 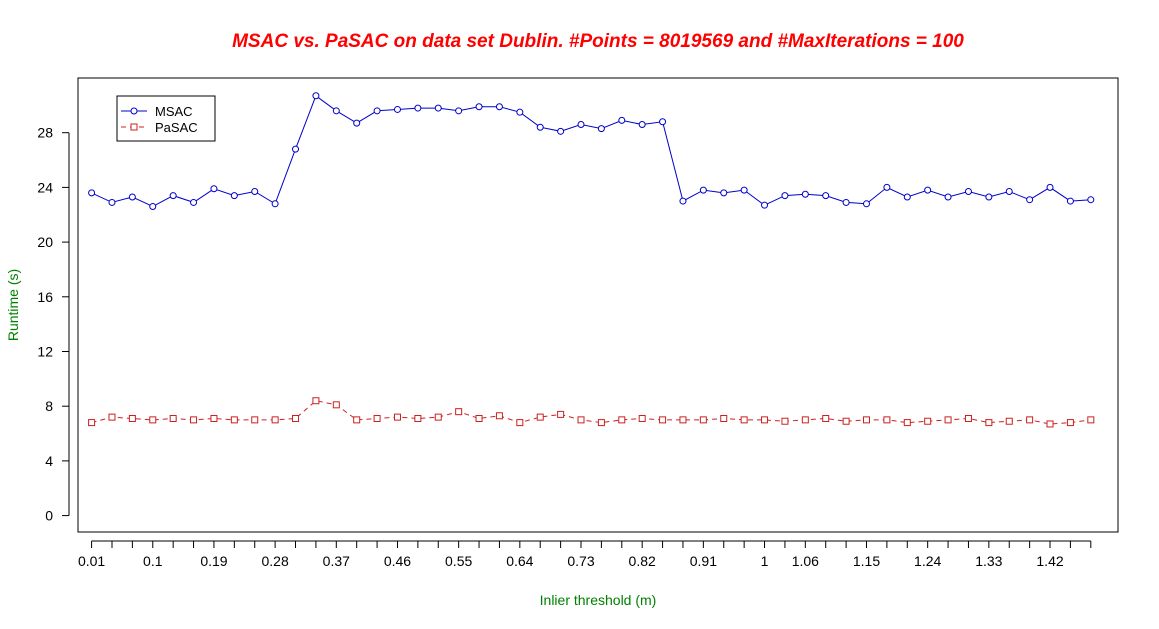 What do you see at coordinates (580, 561) in the screenshot?
I see `x-tick-label: 0.73` at bounding box center [580, 561].